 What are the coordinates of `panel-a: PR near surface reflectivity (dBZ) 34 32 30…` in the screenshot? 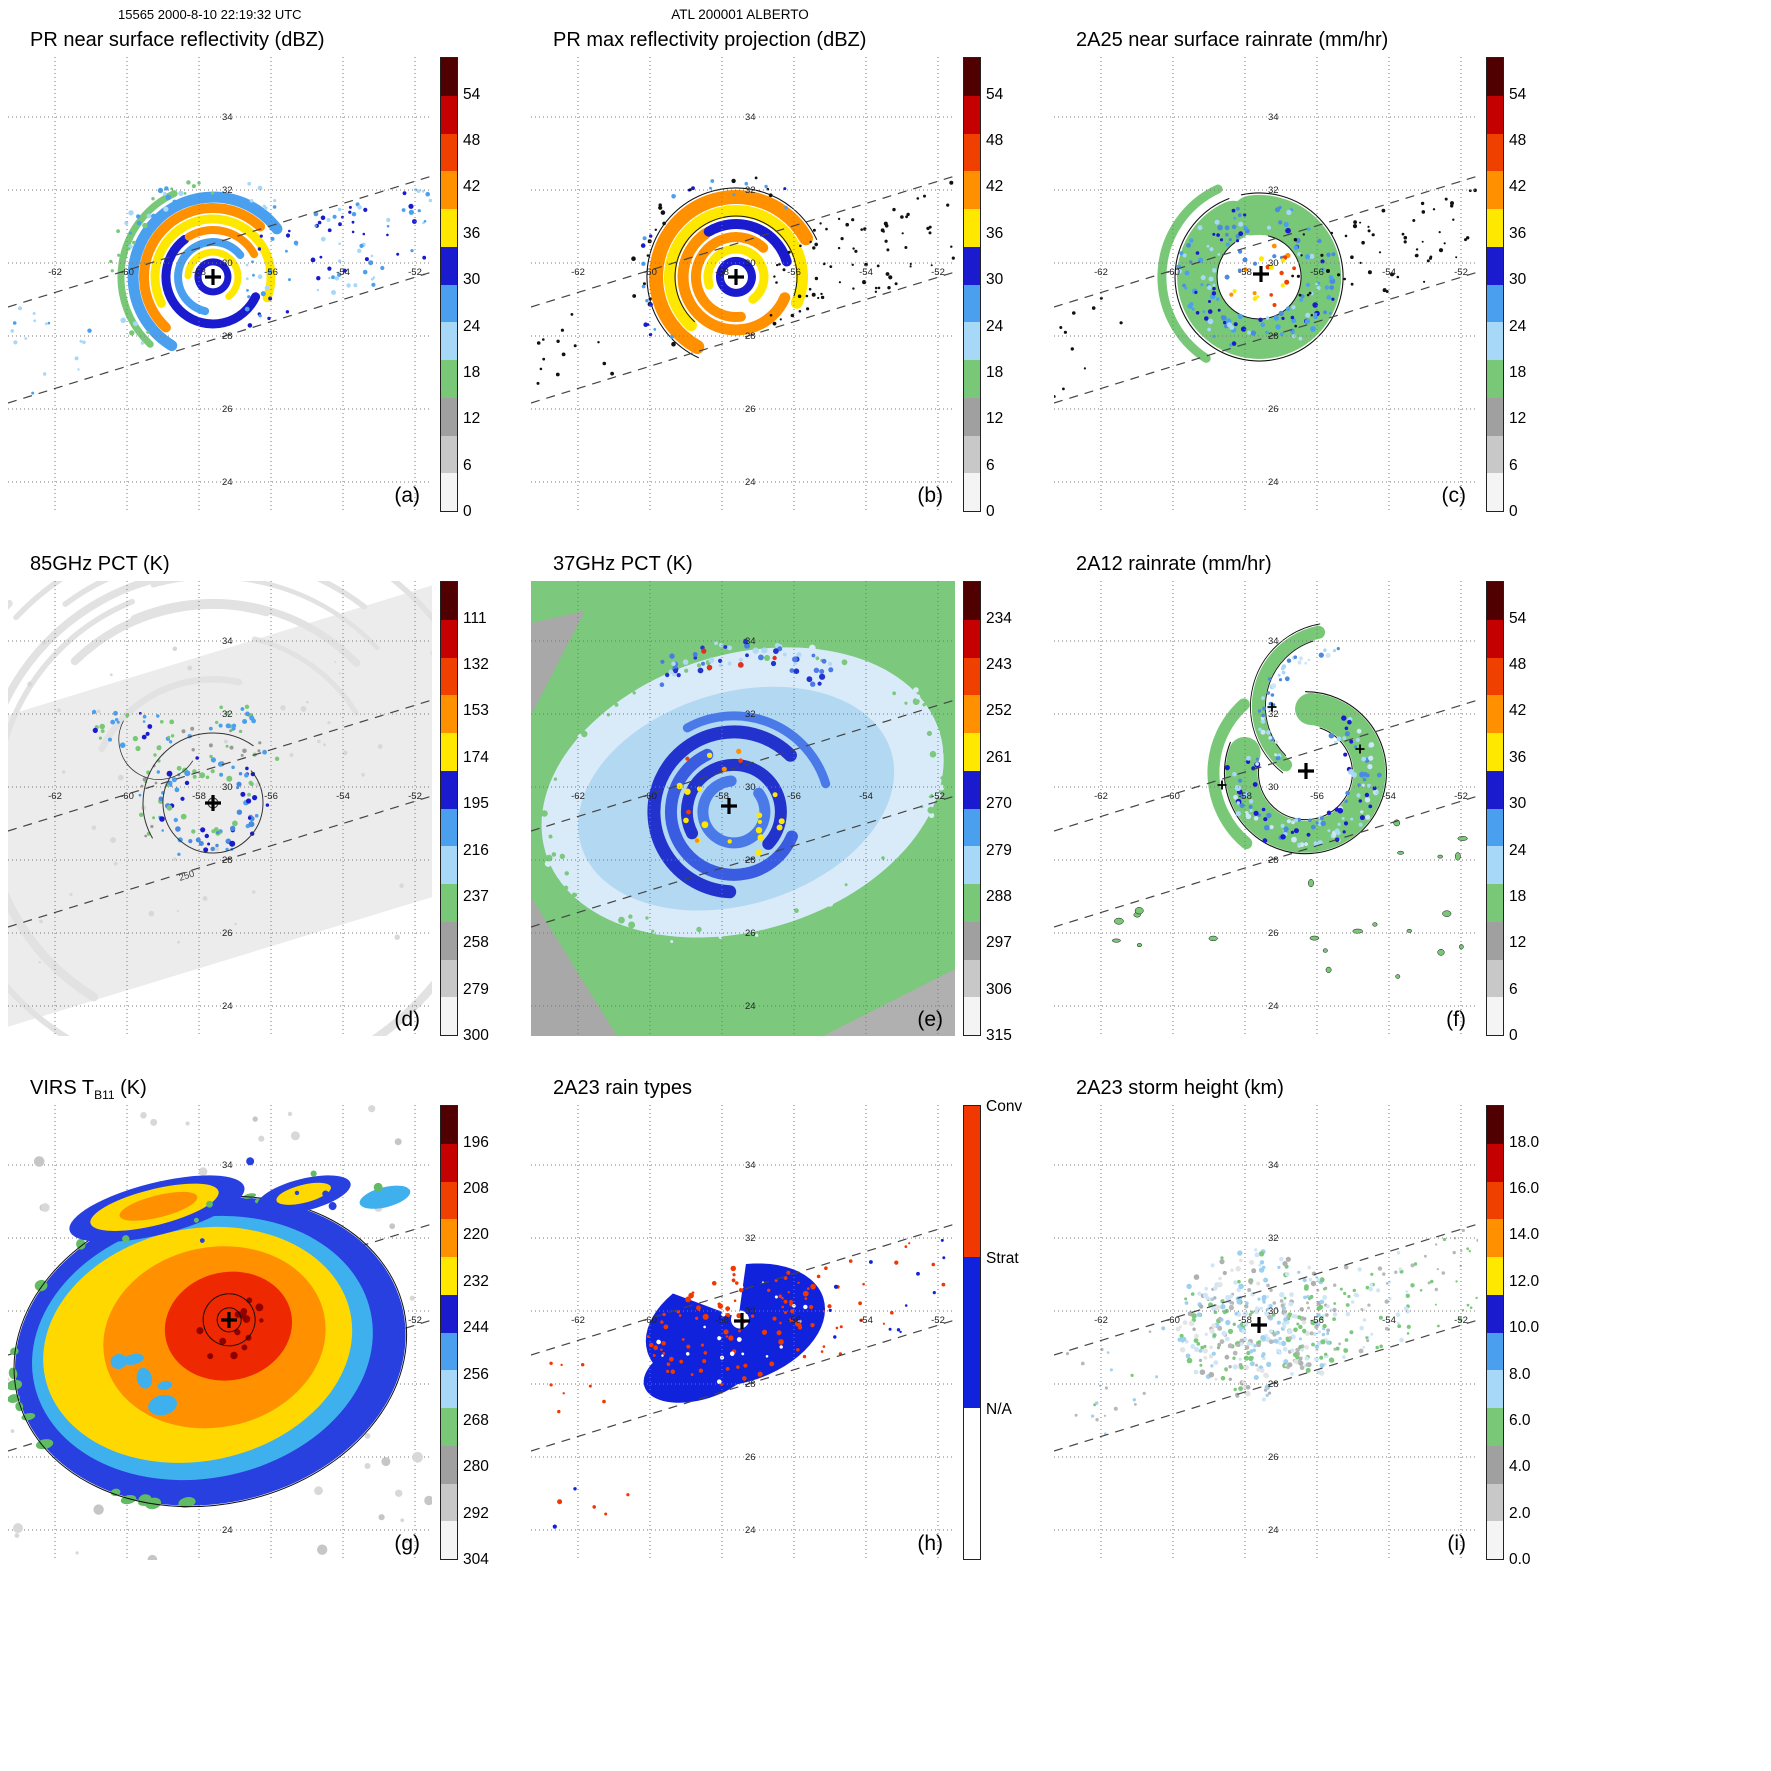 It's located at (261, 288).